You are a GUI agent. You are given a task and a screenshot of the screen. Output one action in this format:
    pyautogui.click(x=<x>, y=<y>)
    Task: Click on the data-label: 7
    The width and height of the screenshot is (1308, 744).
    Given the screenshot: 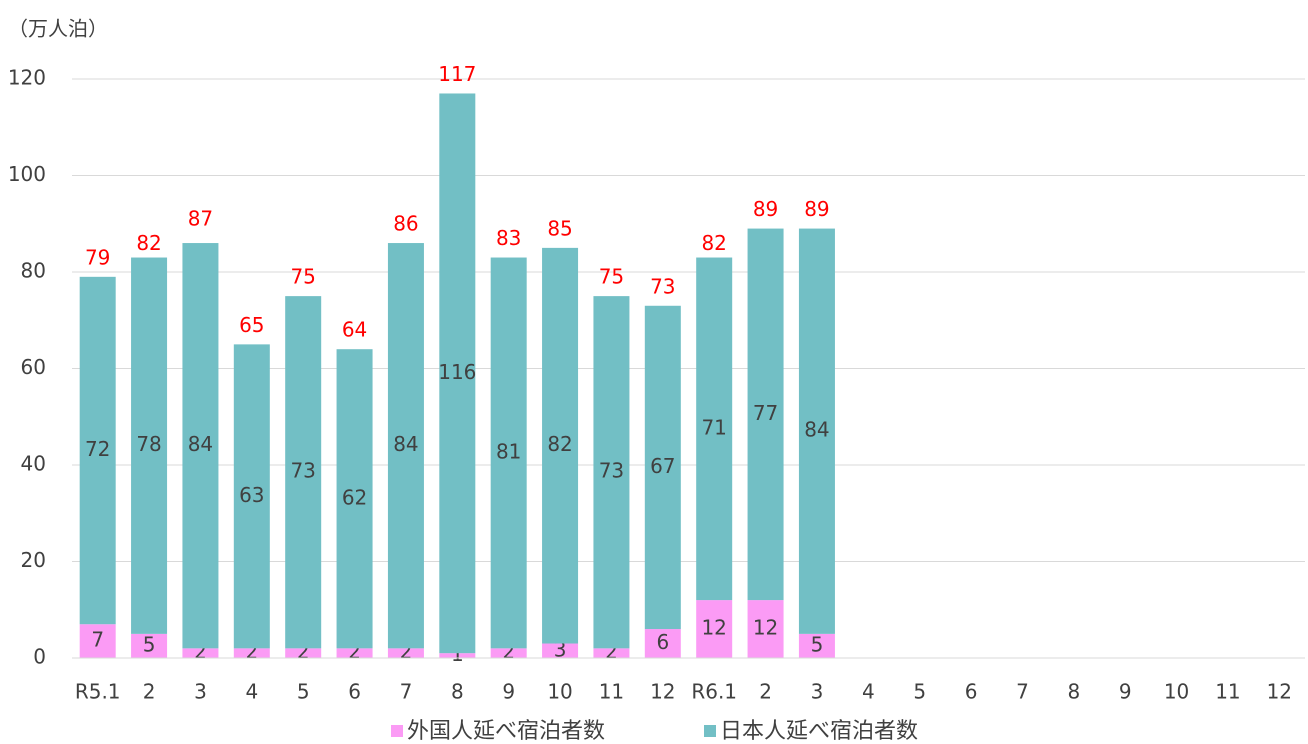 What is the action you would take?
    pyautogui.click(x=97, y=640)
    